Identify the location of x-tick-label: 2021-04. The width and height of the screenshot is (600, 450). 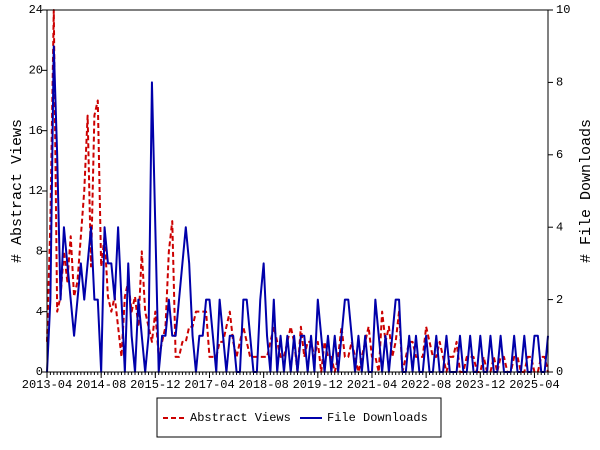
(372, 385).